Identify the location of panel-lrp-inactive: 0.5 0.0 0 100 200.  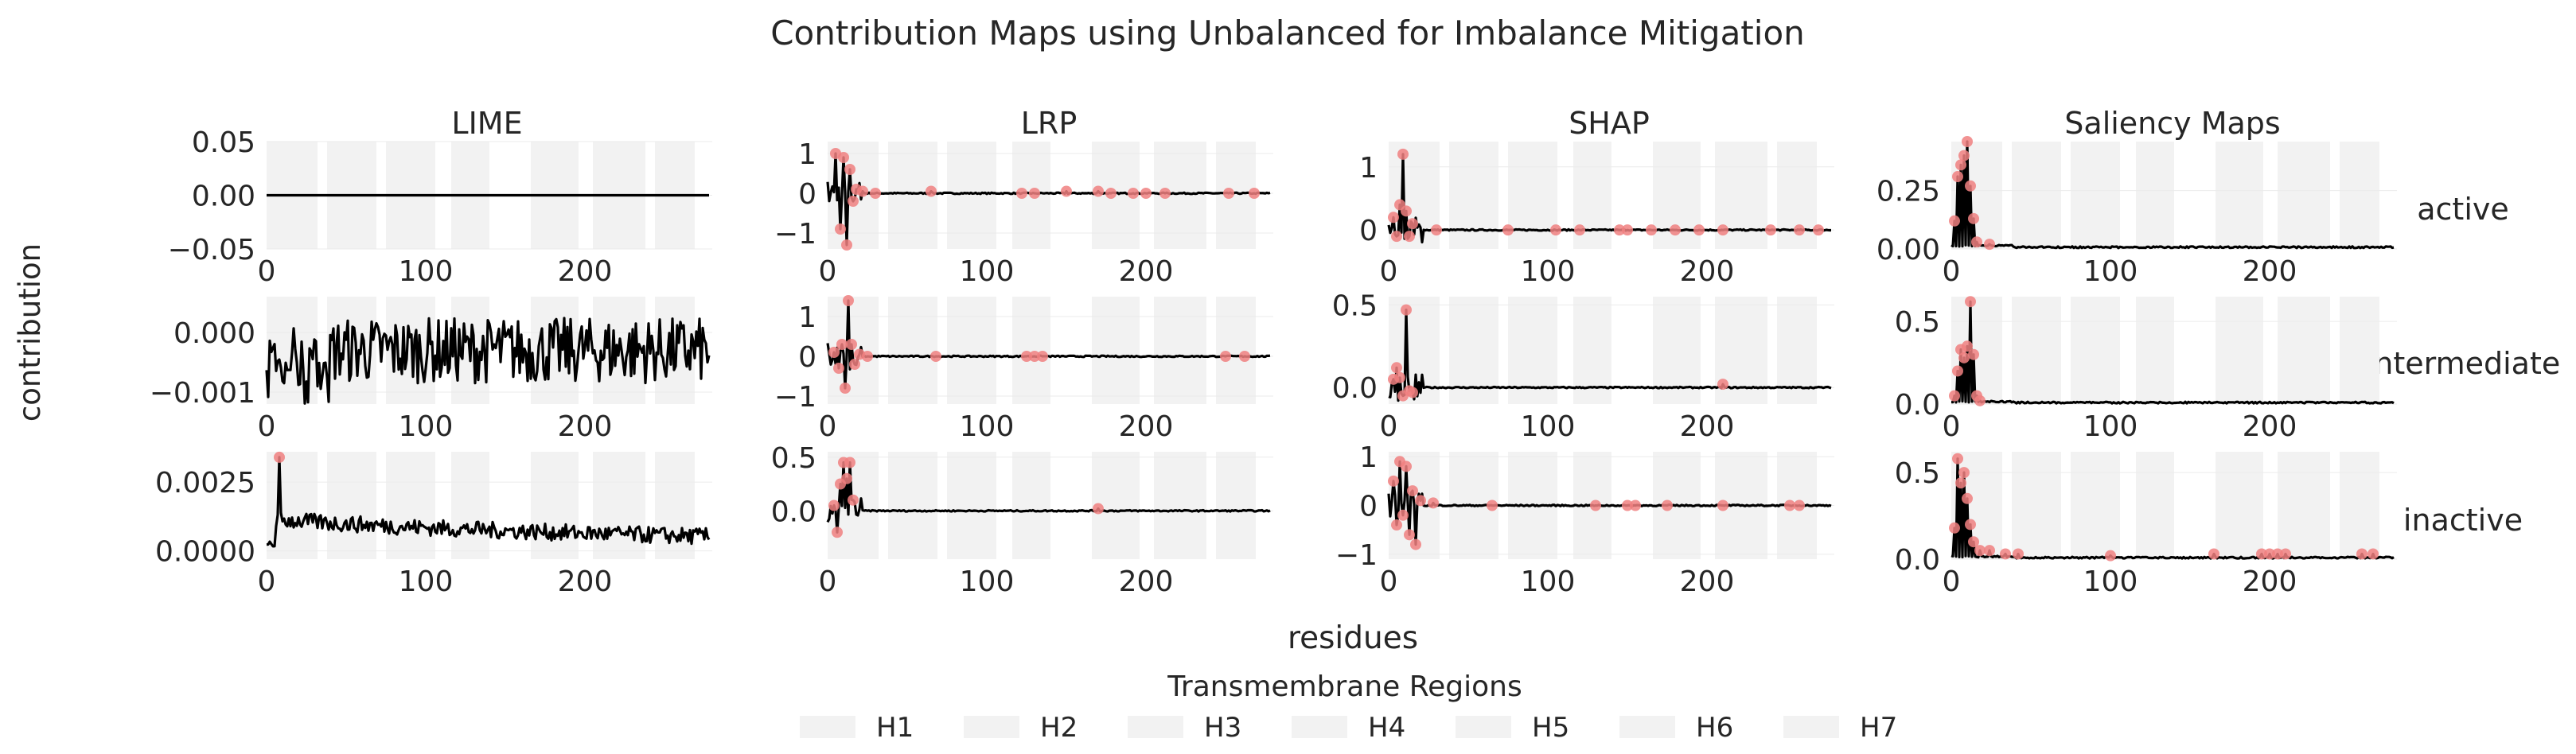
(1022, 520).